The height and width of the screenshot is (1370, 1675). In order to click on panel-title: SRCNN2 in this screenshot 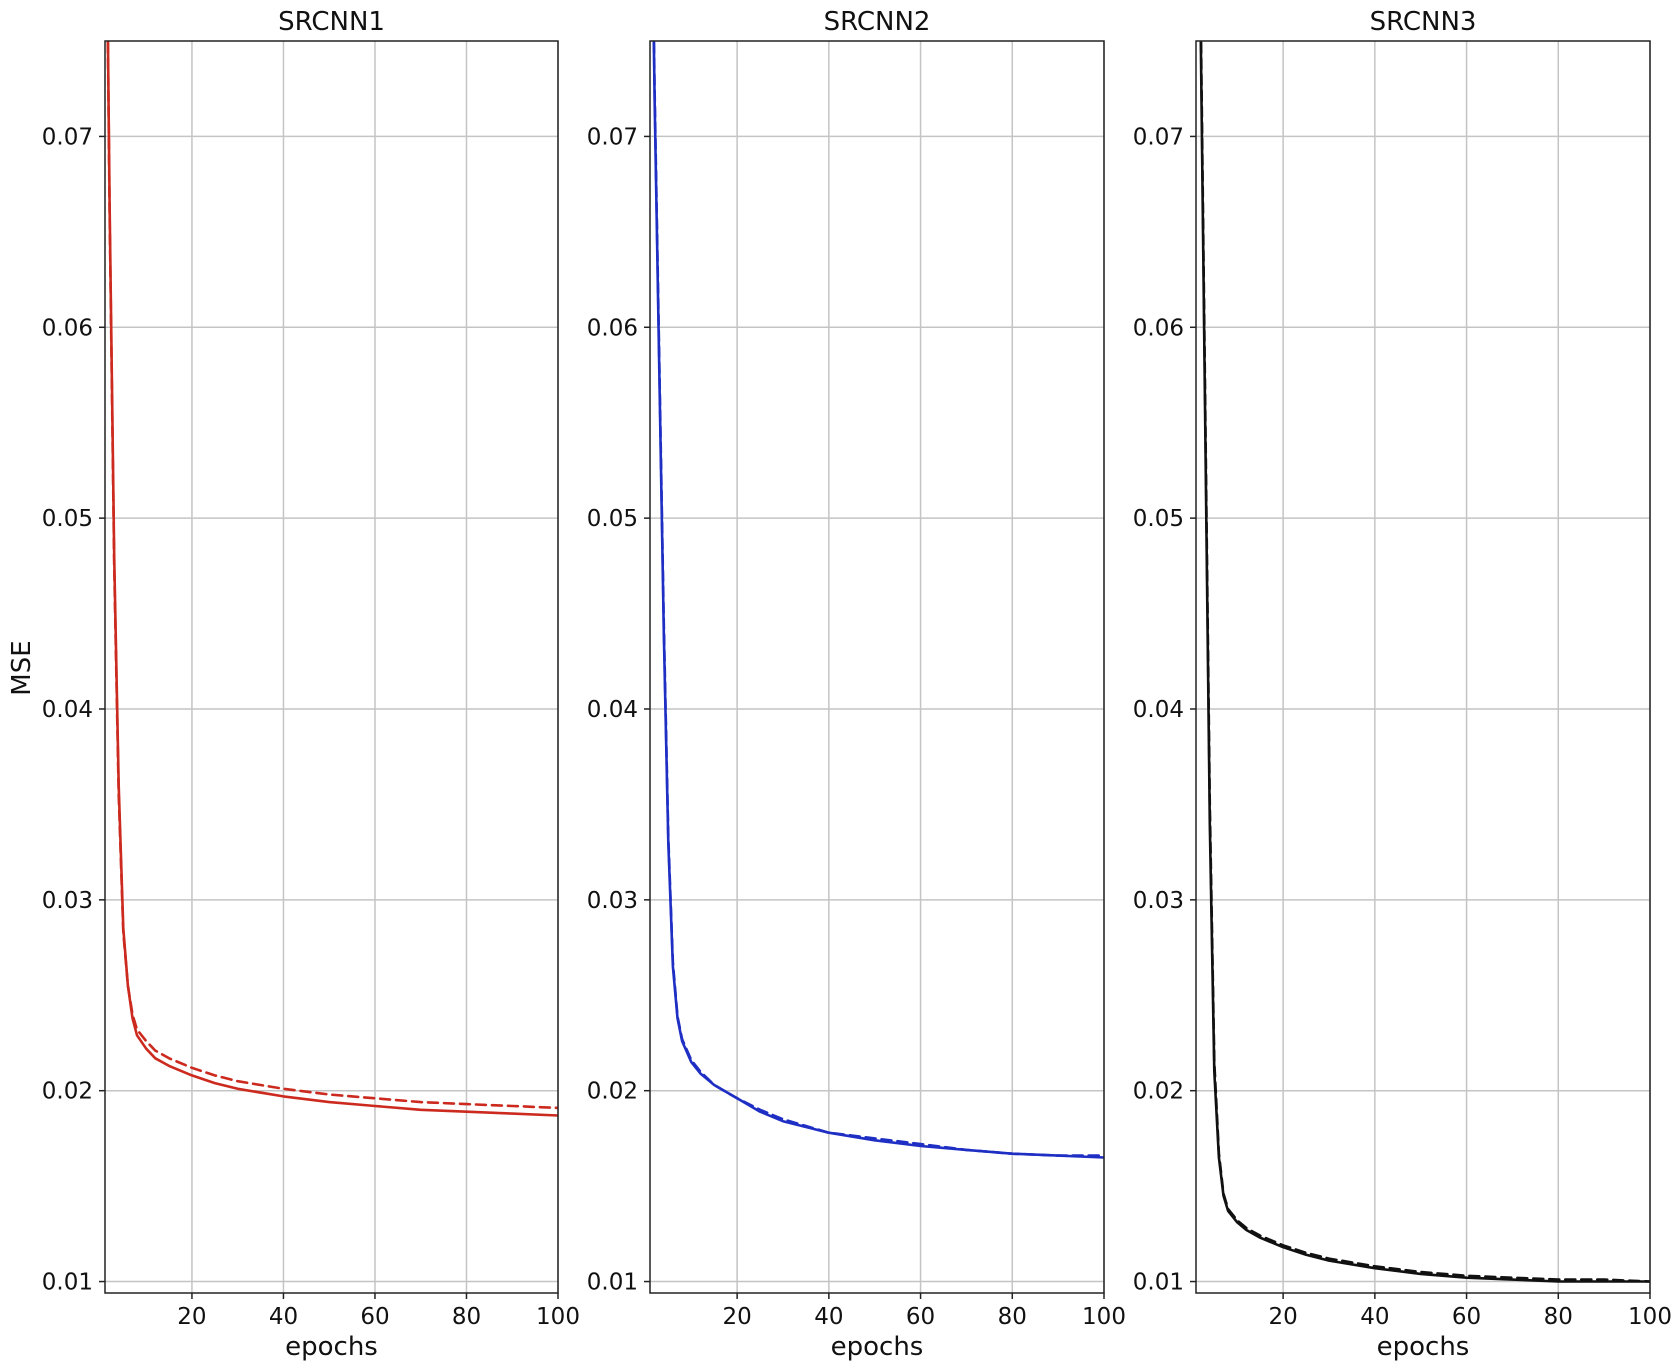, I will do `click(877, 22)`.